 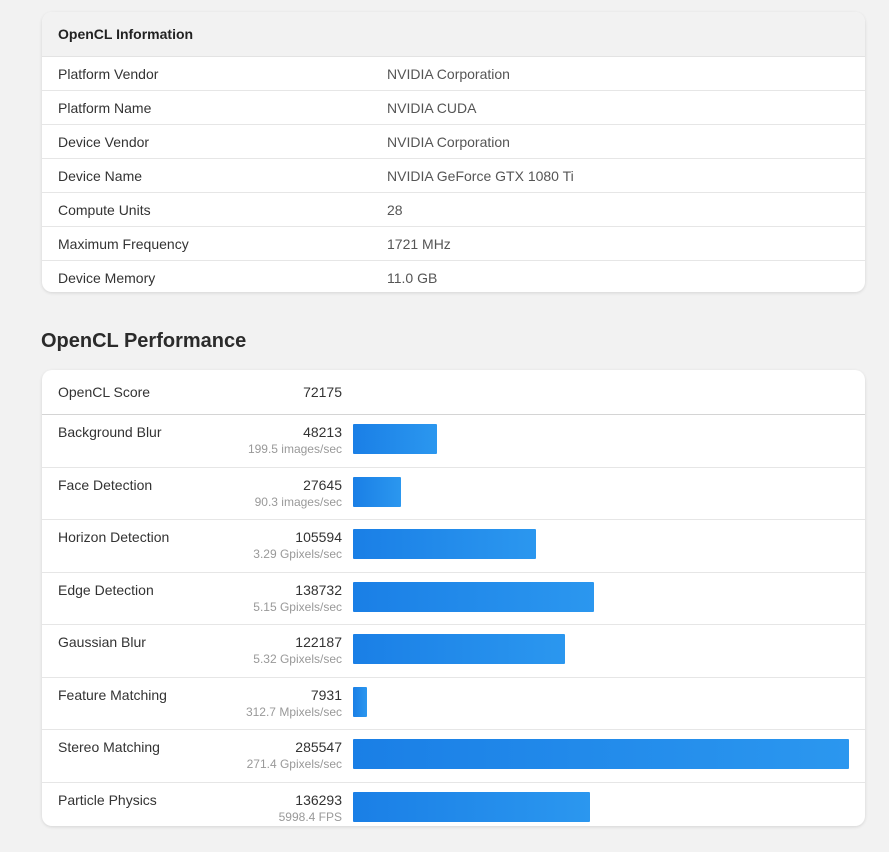 I want to click on info-row: Compute Units 28, so click(x=453, y=210).